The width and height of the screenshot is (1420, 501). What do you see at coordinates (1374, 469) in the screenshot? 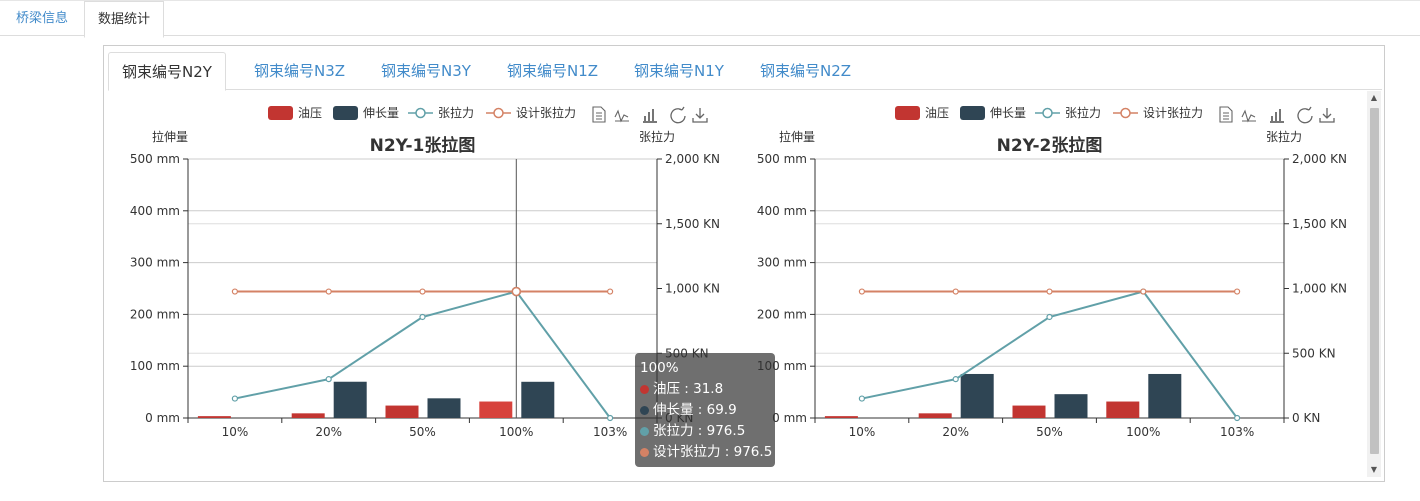
I see `scroll-down-arrow-icon: ▼` at bounding box center [1374, 469].